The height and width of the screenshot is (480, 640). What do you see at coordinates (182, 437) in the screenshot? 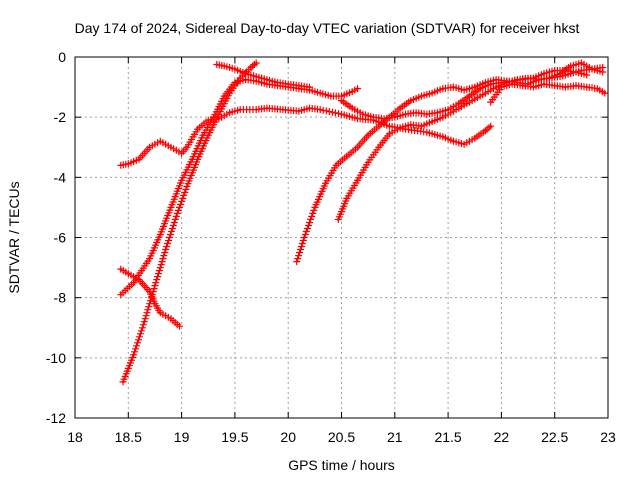
I see `x-tick-label: 19` at bounding box center [182, 437].